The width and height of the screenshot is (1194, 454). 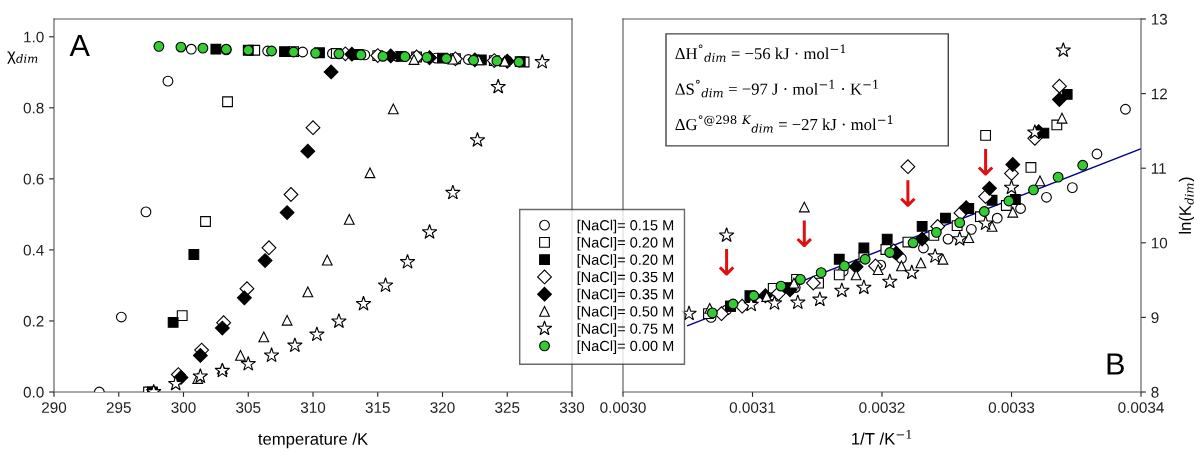 I want to click on annotation: B, so click(x=1115, y=364).